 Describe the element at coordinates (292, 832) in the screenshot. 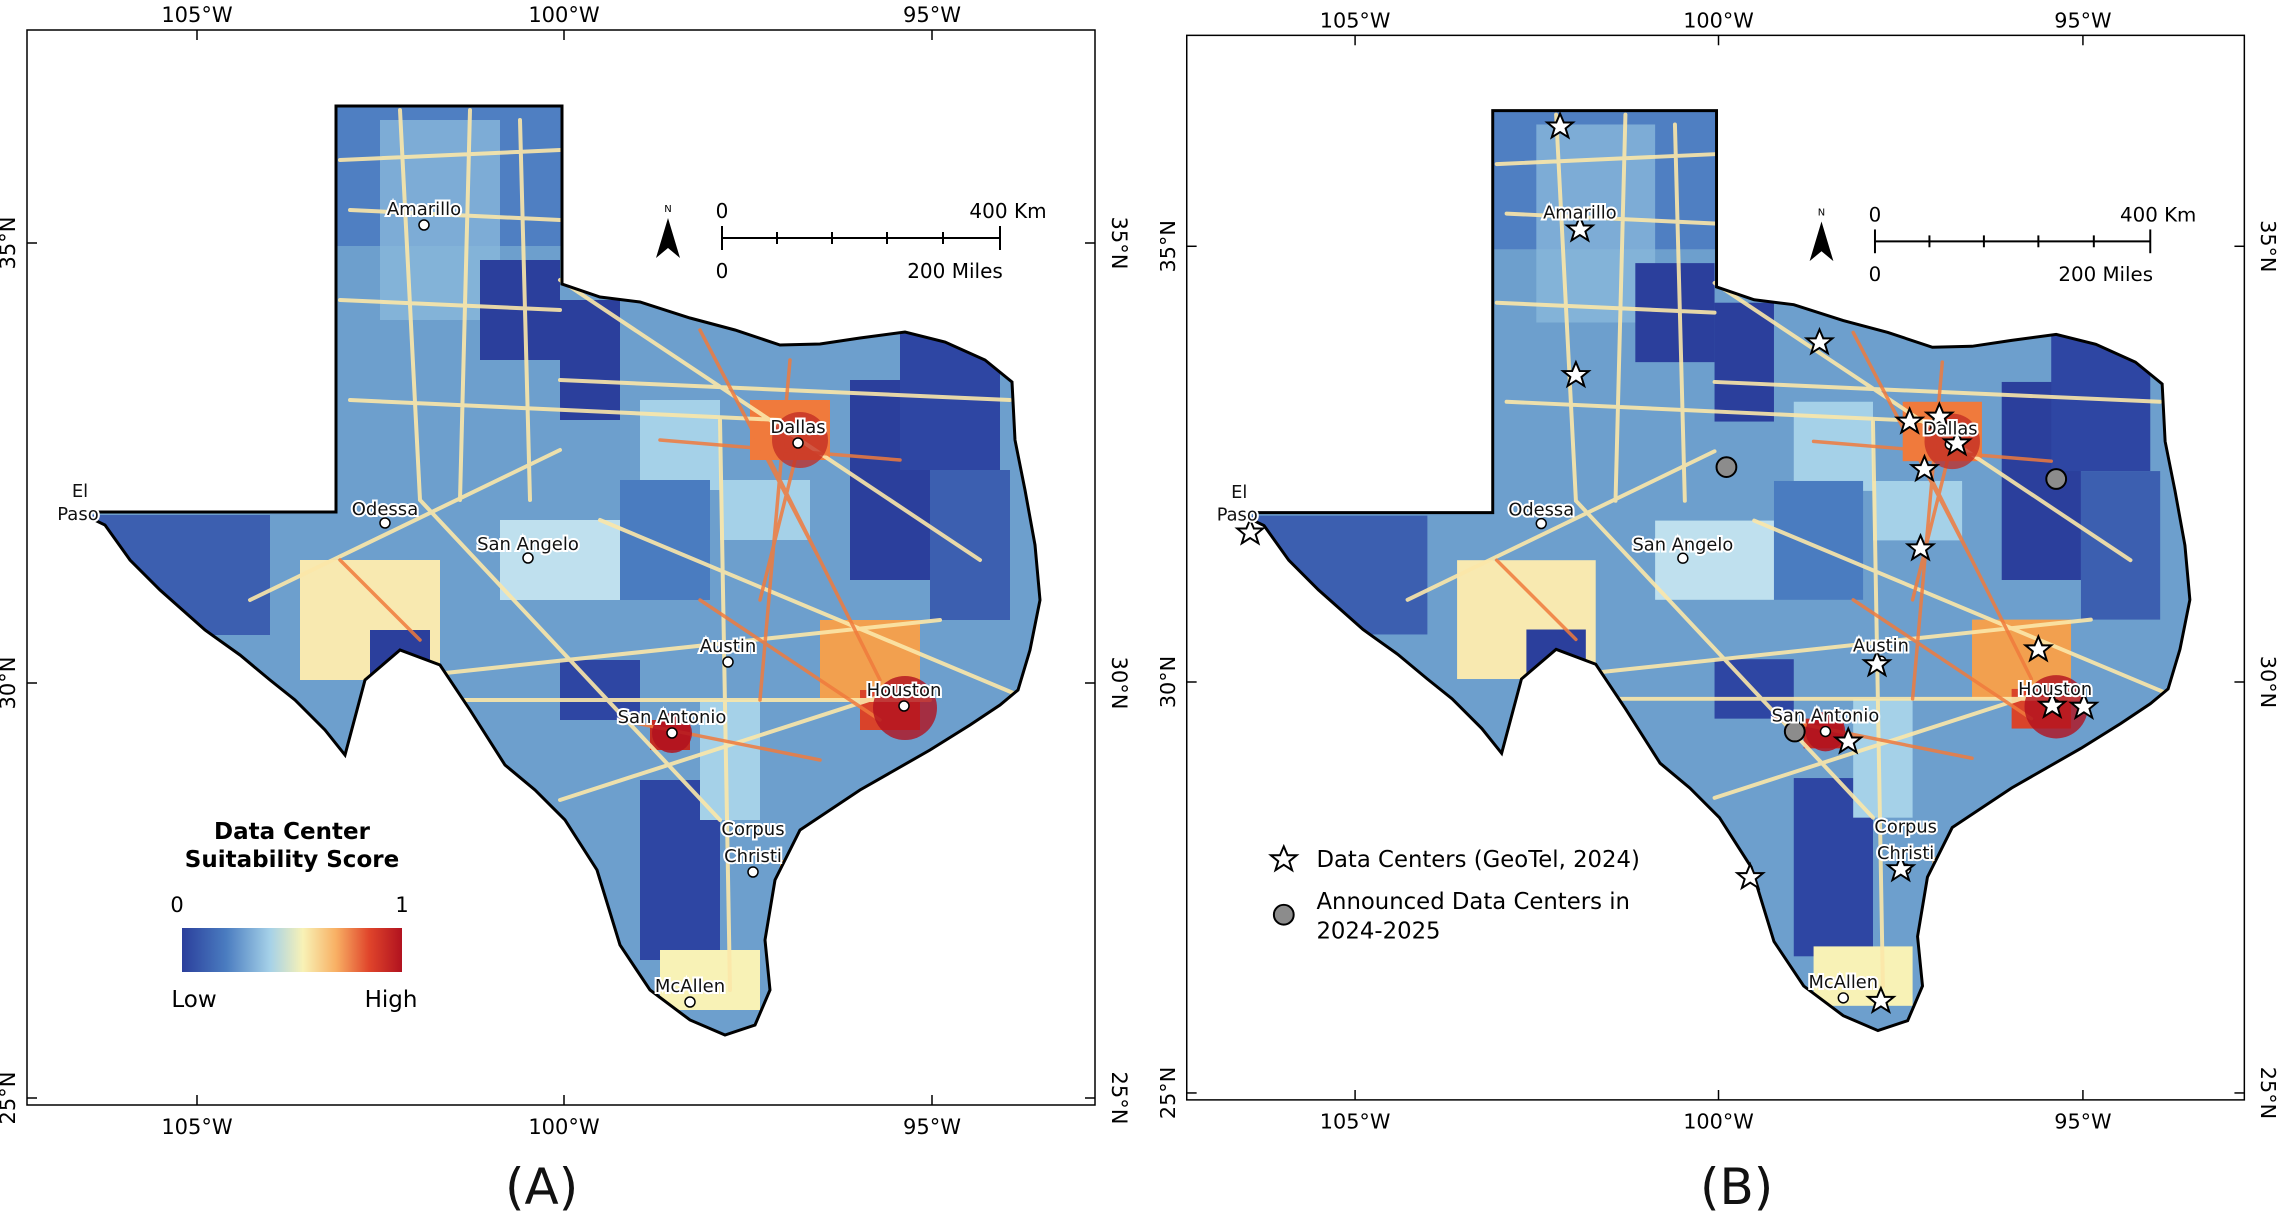

I see `legend-title-1: Data Center` at that location.